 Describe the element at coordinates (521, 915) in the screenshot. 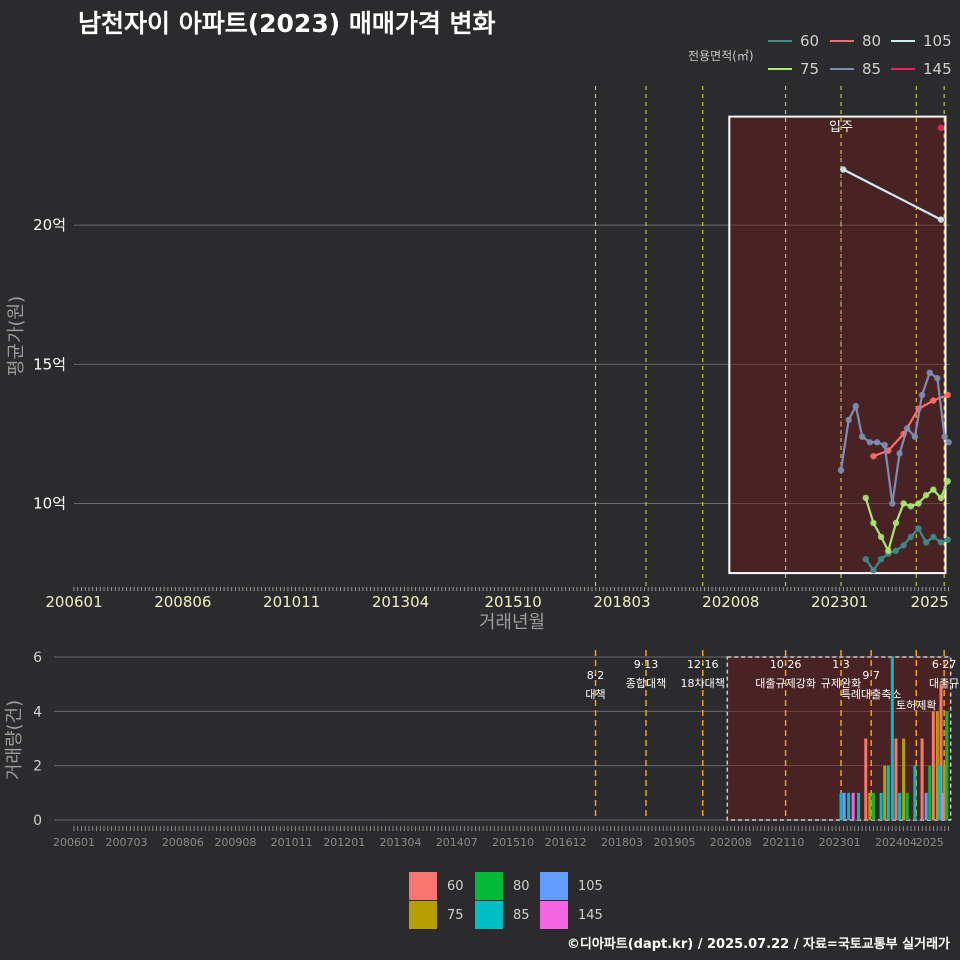

I see `bar-legend-label: 85` at that location.